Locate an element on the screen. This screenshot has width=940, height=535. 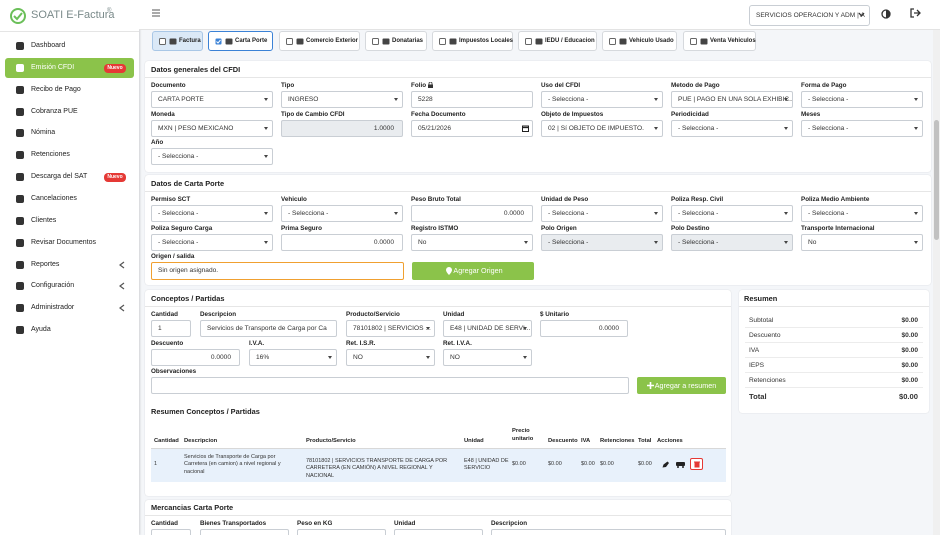
input: 5228 is located at coordinates (472, 99).